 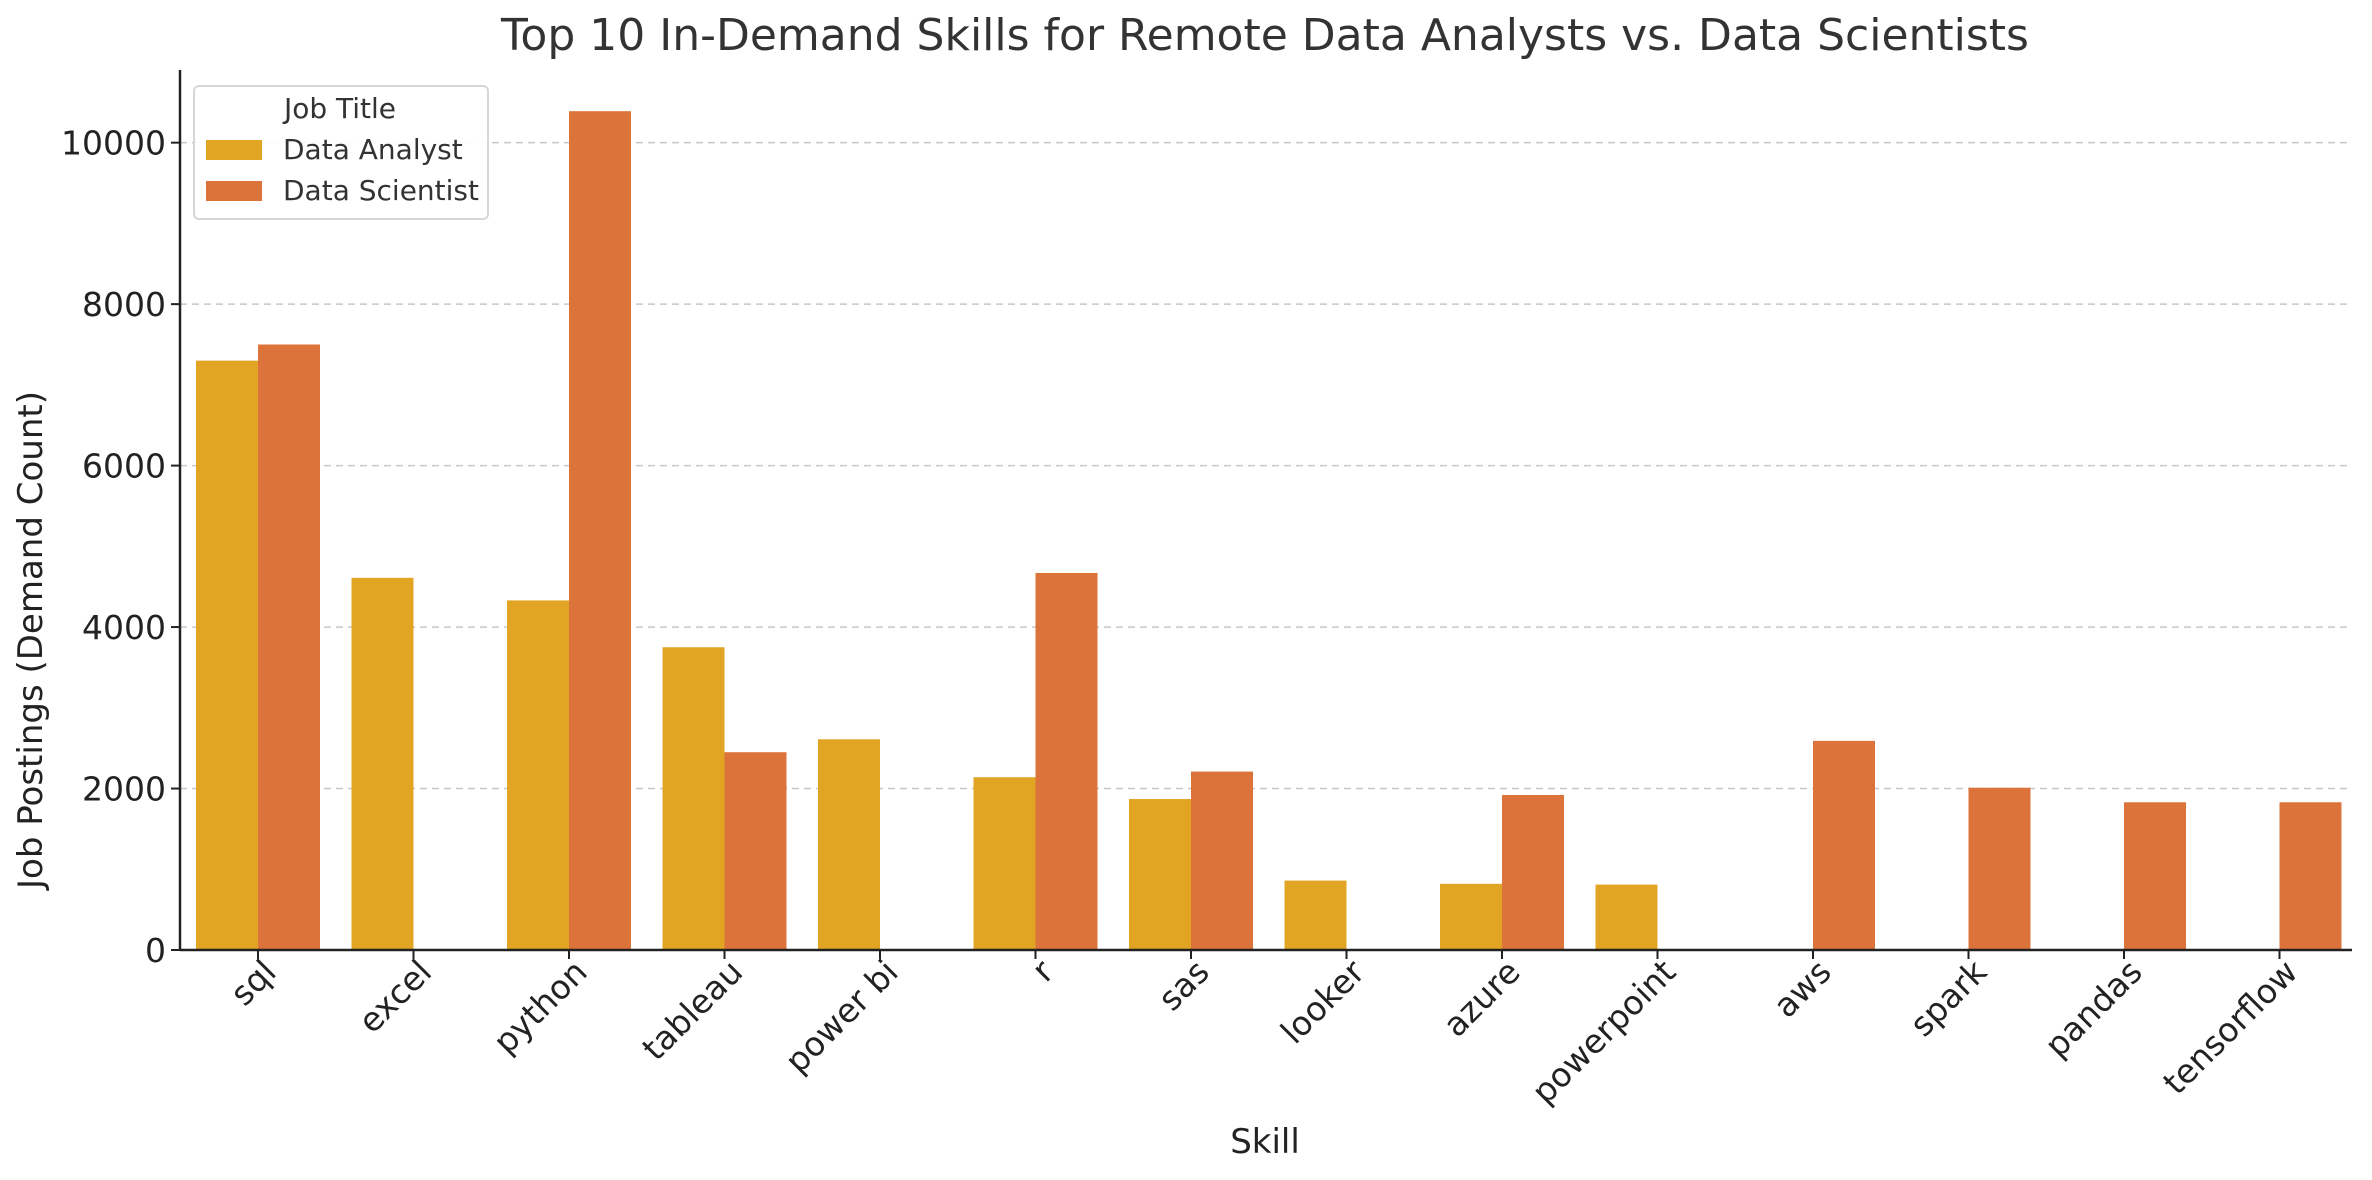 I want to click on bar-data-analyst-sas, so click(x=1160, y=874).